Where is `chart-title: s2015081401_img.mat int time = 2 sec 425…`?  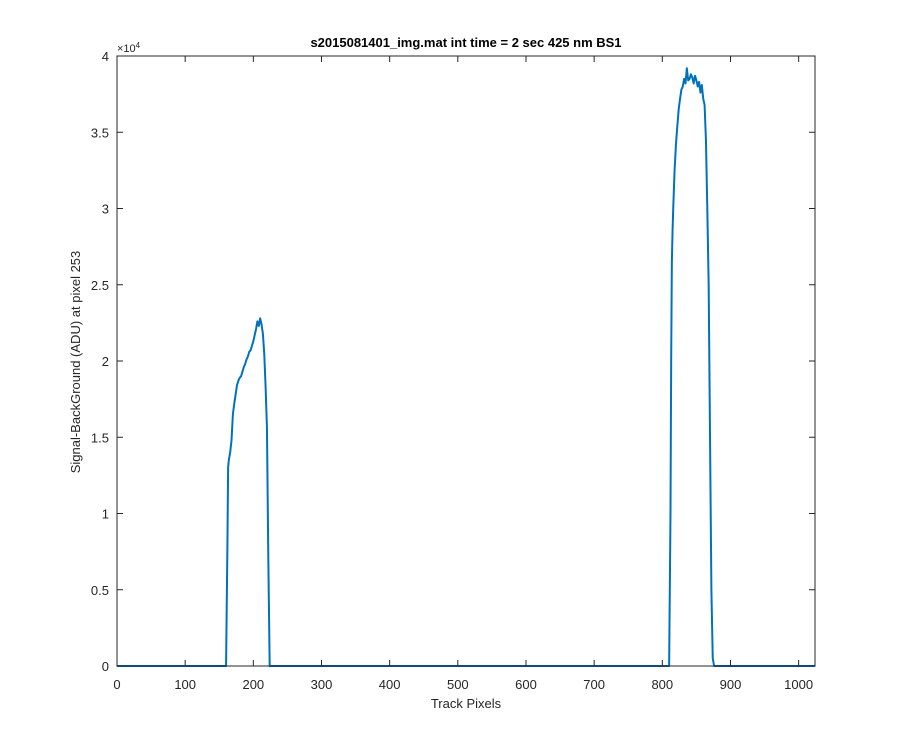 chart-title: s2015081401_img.mat int time = 2 sec 425… is located at coordinates (465, 42).